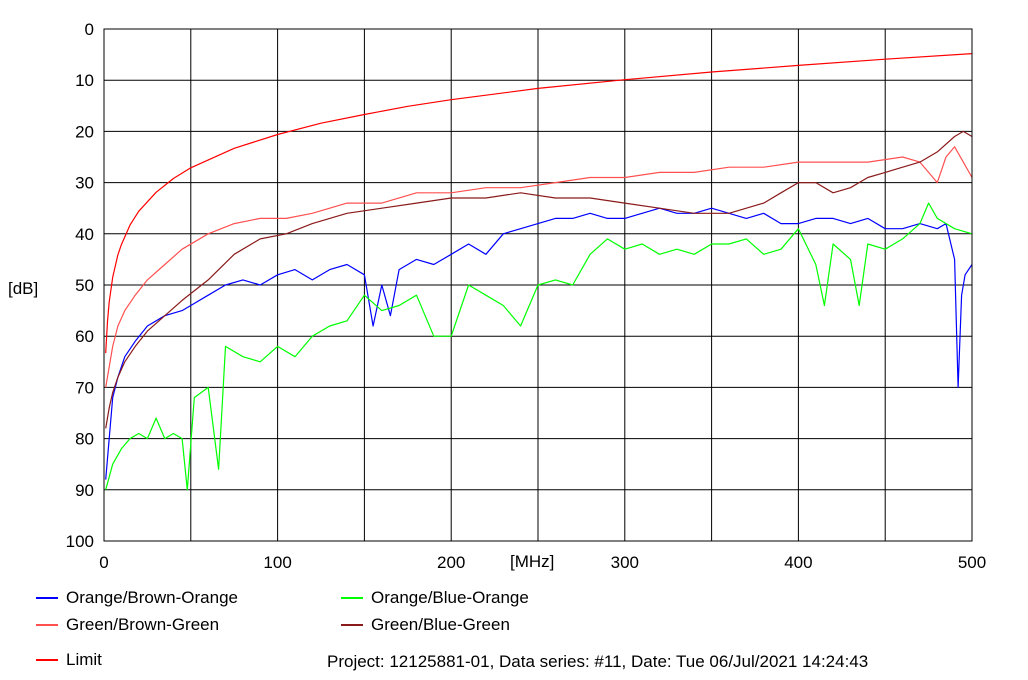 This screenshot has width=1028, height=680. I want to click on y-tick-label: 90, so click(84, 490).